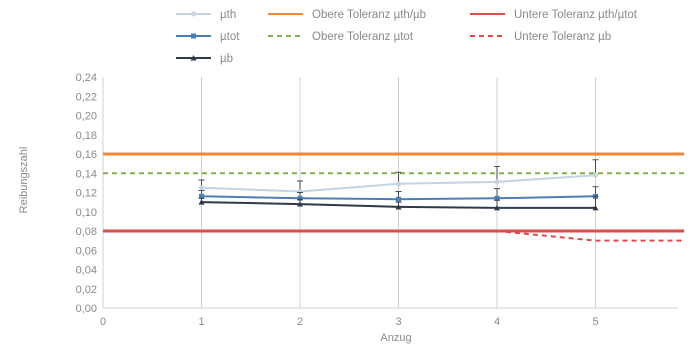 The width and height of the screenshot is (694, 344). I want to click on x-tick-label: 3, so click(398, 322).